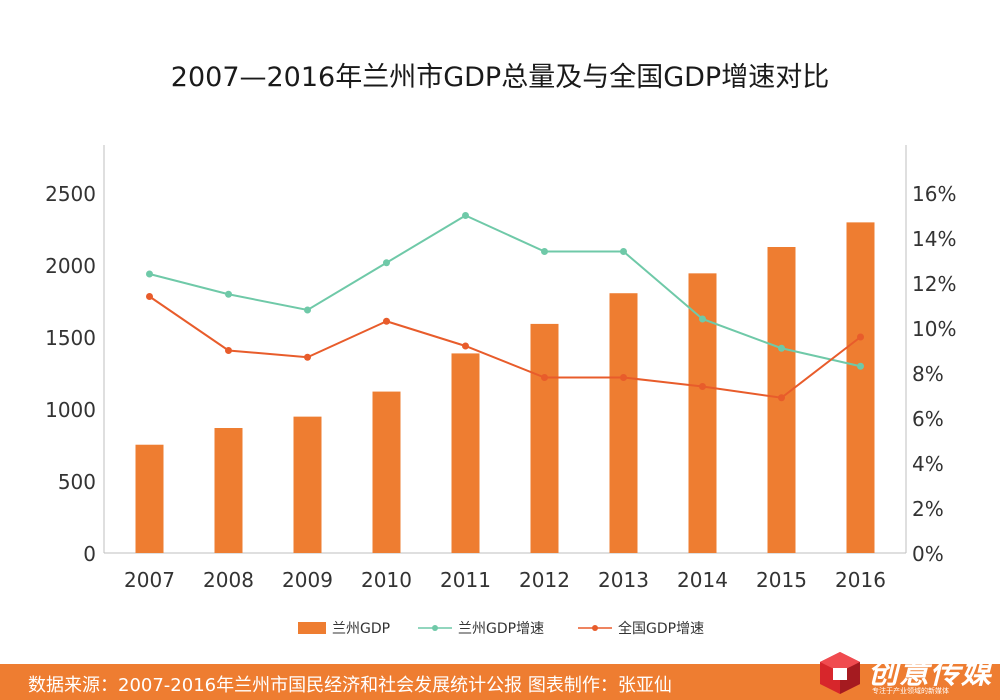  Describe the element at coordinates (361, 629) in the screenshot. I see `legend-label: 兰州GDP` at that location.